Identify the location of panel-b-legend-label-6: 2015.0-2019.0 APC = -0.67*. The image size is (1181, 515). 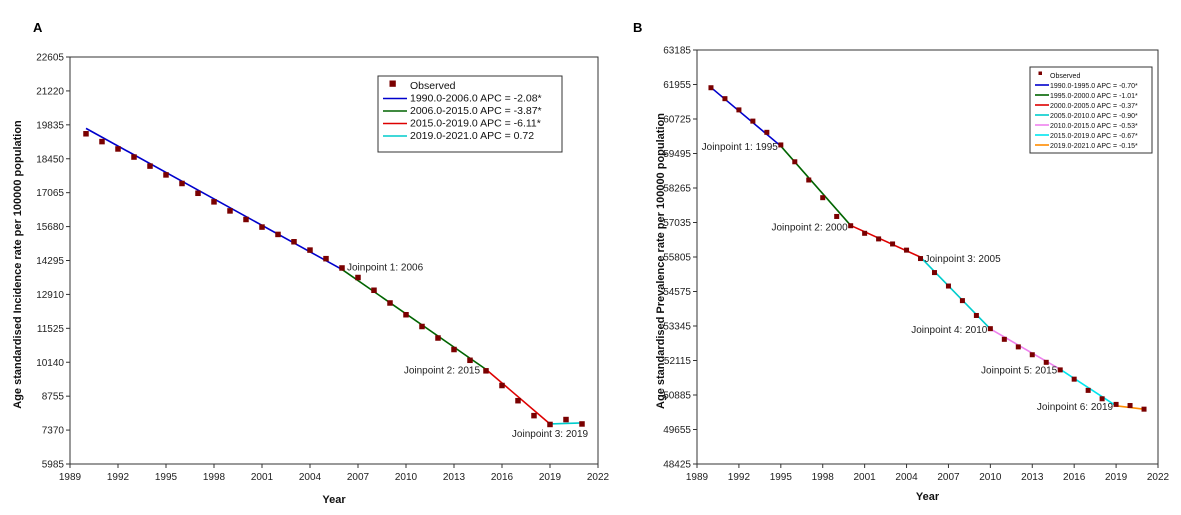
(1094, 136).